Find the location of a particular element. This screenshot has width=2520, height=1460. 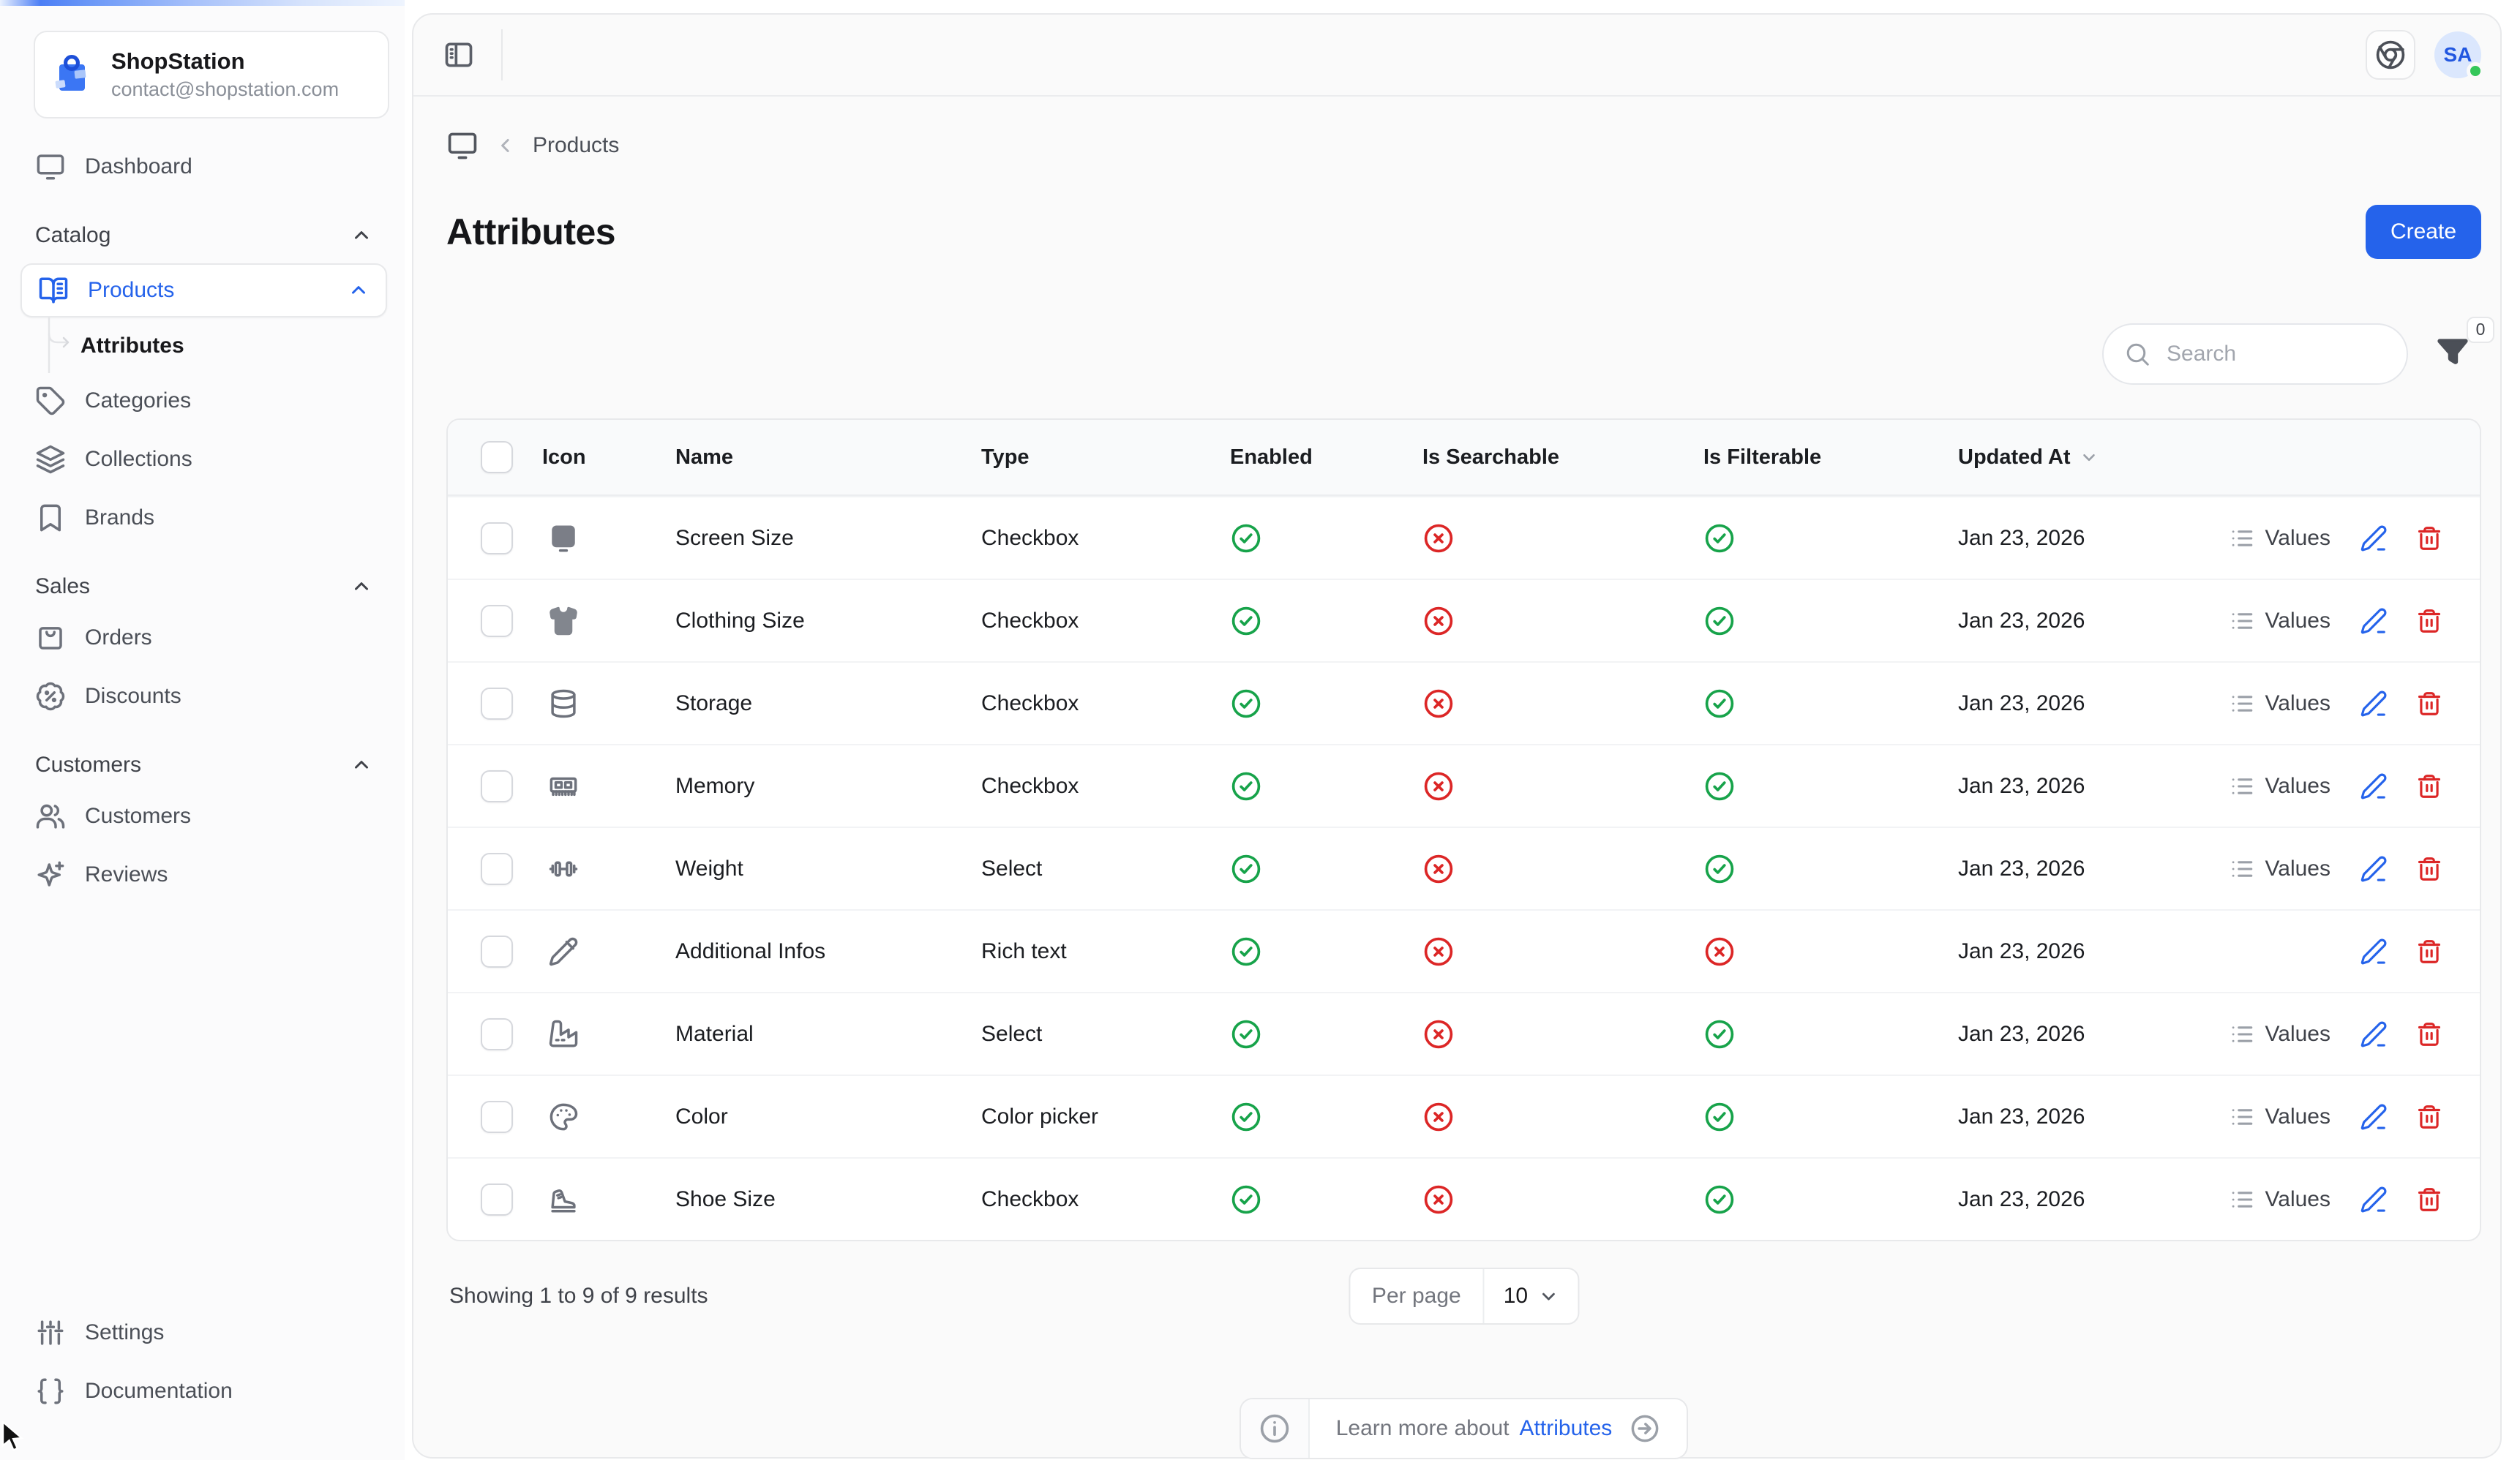

sidebar-item-label: Brands is located at coordinates (120, 517).